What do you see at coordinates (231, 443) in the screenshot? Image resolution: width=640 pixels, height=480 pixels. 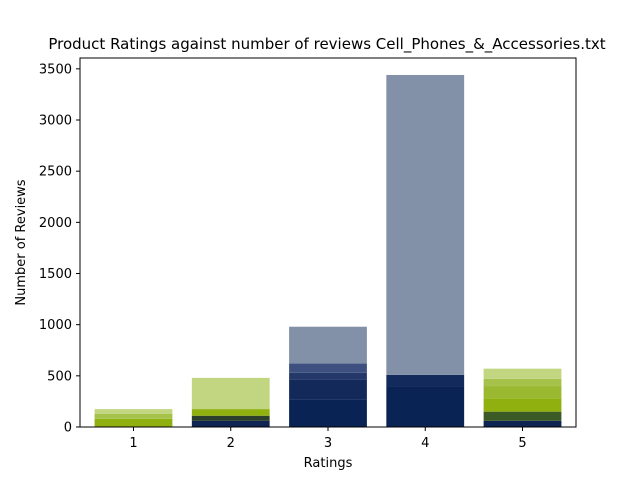 I see `x-tick-label-2: 2` at bounding box center [231, 443].